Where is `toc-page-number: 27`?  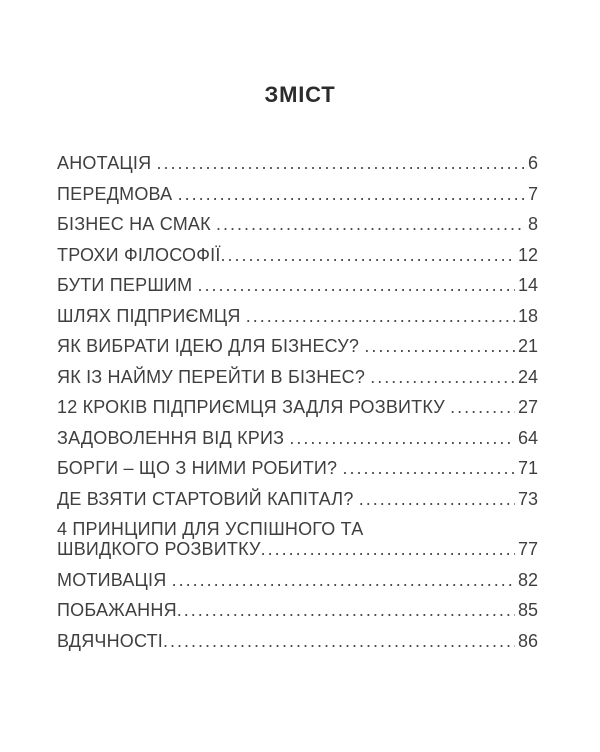
toc-page-number: 27 is located at coordinates (527, 407).